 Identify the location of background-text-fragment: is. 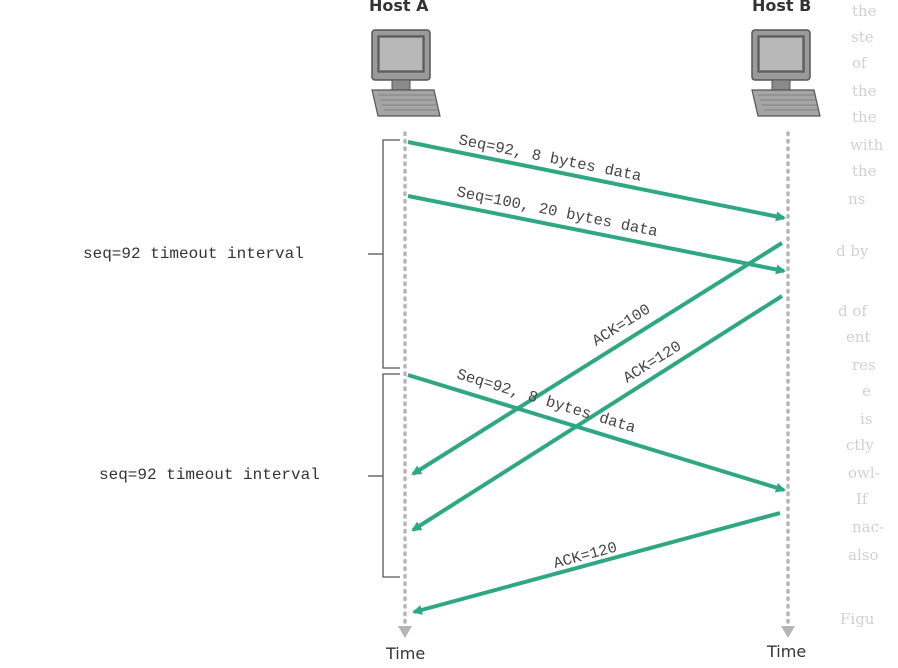
(866, 419).